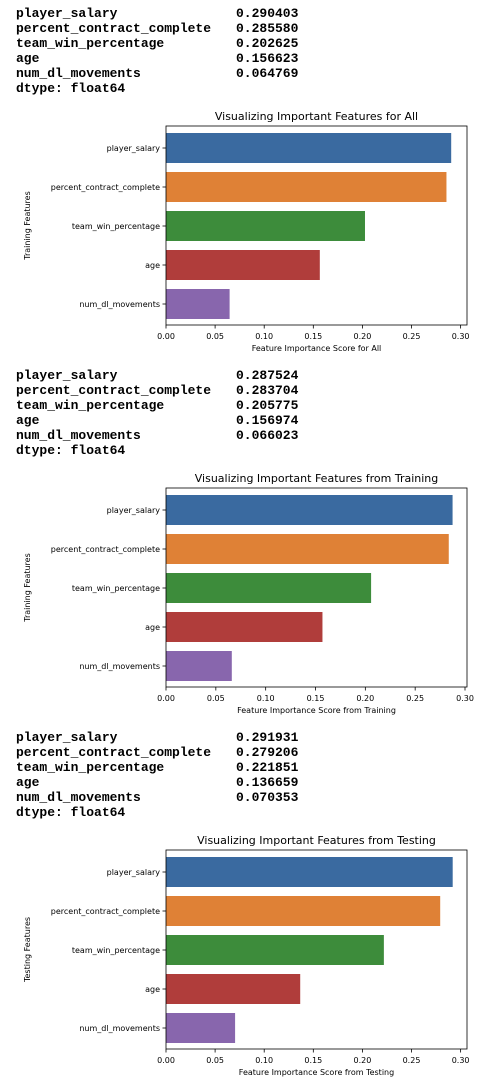  Describe the element at coordinates (267, 420) in the screenshot. I see `series-value: 0.156974` at that location.